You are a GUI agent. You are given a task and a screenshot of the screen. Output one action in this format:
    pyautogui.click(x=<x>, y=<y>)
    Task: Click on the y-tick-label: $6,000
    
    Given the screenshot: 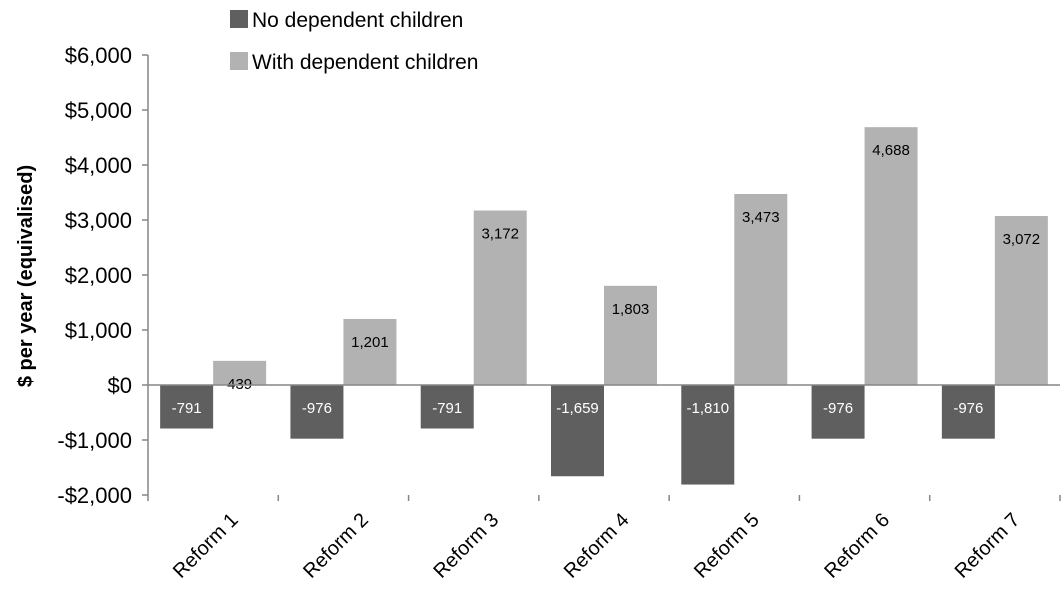 What is the action you would take?
    pyautogui.click(x=98, y=55)
    